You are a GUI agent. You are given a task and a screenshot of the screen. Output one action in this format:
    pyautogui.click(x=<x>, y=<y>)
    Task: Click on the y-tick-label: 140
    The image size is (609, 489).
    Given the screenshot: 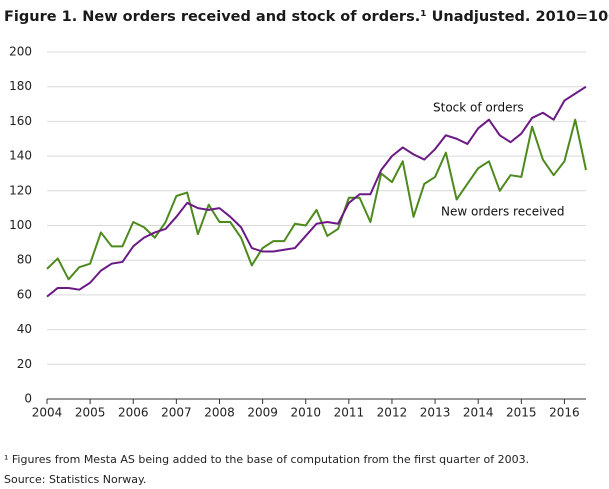 What is the action you would take?
    pyautogui.click(x=20, y=156)
    